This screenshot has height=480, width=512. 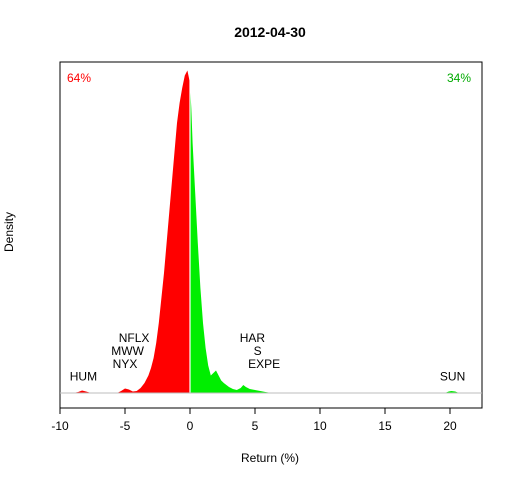 I want to click on x-axis: -10 -5 0 5 10 15 20, so click(x=254, y=420).